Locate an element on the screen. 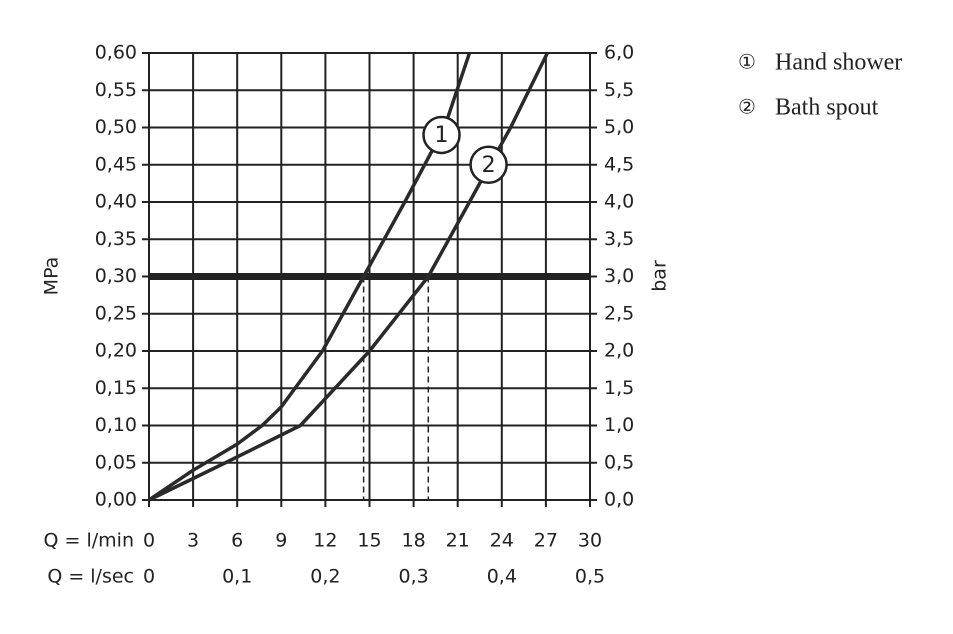  x-tick-label: 12 is located at coordinates (325, 541).